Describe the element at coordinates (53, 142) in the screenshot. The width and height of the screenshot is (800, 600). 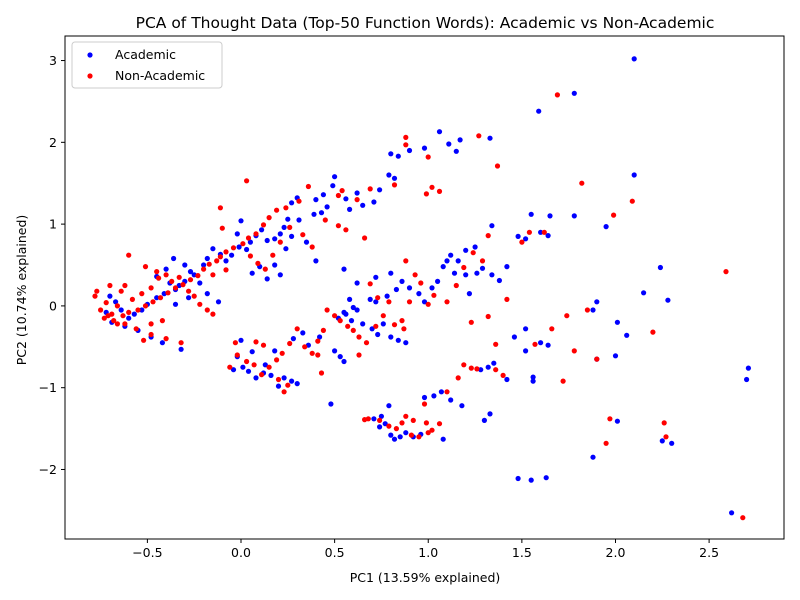
I see `y-tick-label-4: 2` at that location.